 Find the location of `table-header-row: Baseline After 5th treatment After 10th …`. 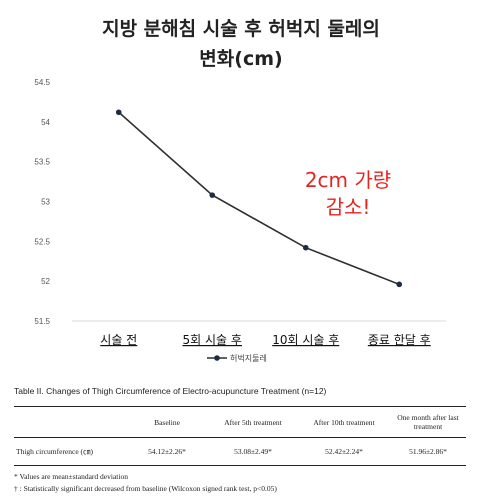

table-header-row: Baseline After 5th treatment After 10th … is located at coordinates (240, 422).